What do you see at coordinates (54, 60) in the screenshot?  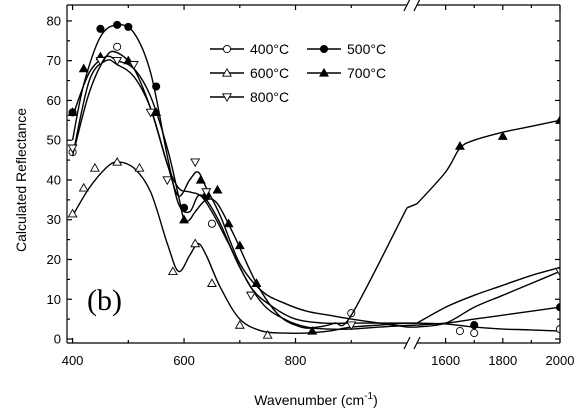 I see `y-tick-label: 70` at bounding box center [54, 60].